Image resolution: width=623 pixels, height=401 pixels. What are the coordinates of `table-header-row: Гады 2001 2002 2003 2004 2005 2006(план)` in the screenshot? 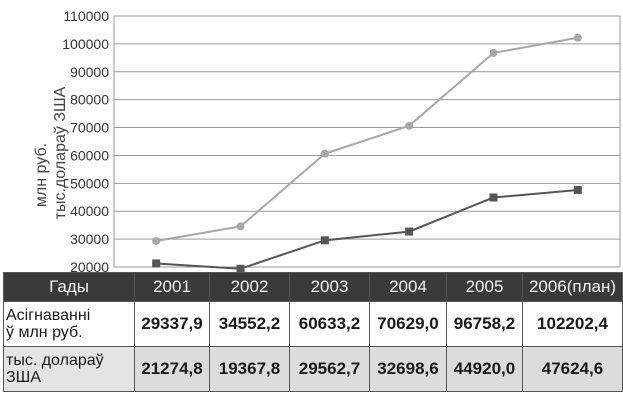 It's located at (313, 287).